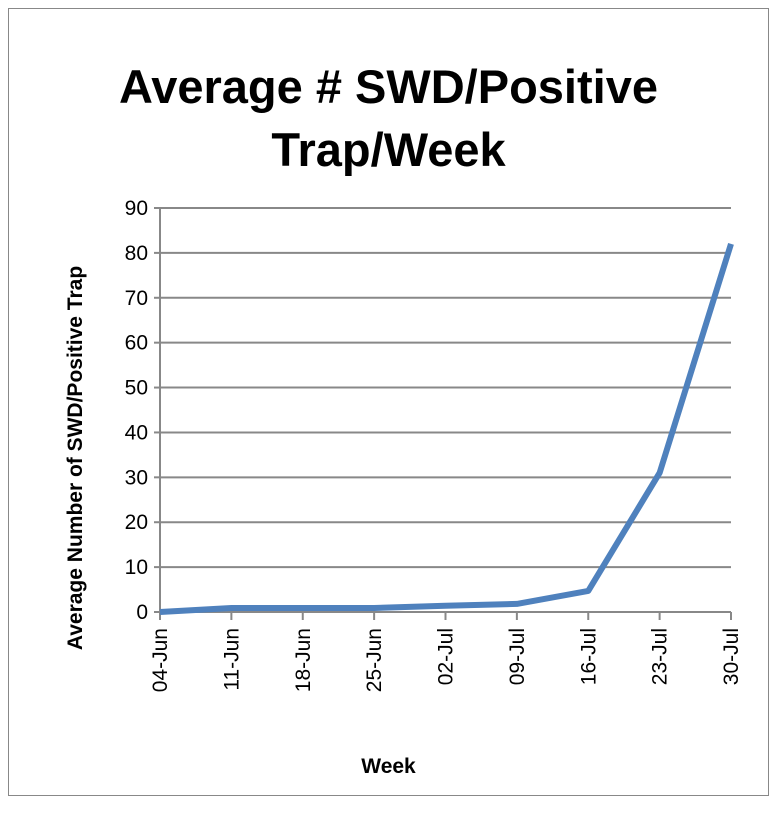 Image resolution: width=777 pixels, height=813 pixels. I want to click on y-tick-label: 10, so click(136, 567).